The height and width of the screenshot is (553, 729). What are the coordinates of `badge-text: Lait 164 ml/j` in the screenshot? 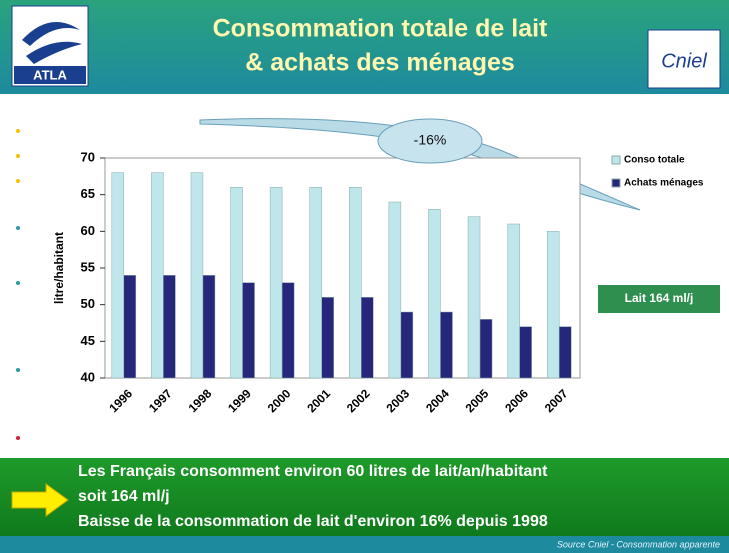 It's located at (659, 298).